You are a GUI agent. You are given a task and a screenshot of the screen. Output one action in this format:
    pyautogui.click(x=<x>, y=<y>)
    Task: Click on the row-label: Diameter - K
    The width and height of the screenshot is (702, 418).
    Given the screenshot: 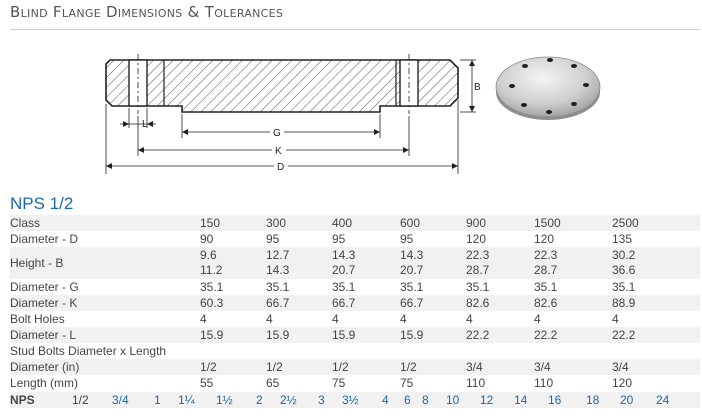 What is the action you would take?
    pyautogui.click(x=105, y=303)
    